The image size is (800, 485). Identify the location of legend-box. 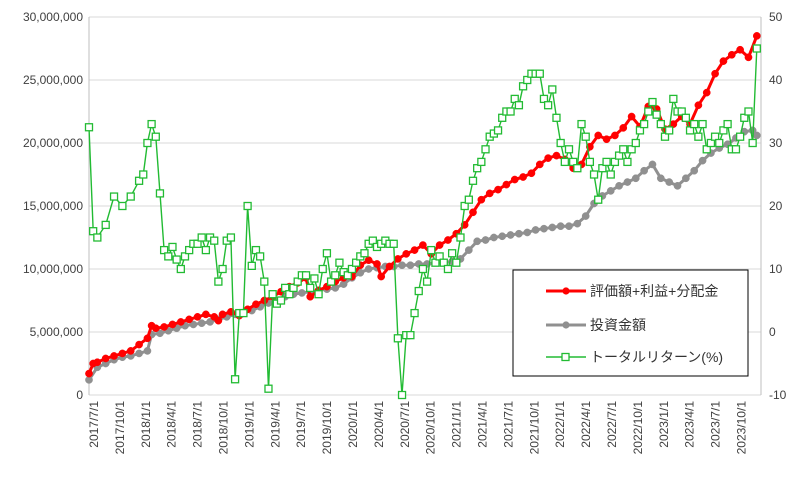
(630, 323).